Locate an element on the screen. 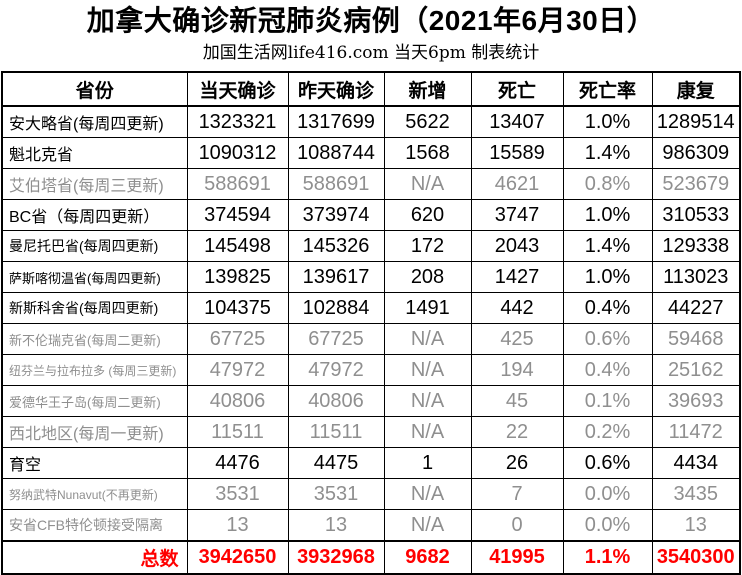 The height and width of the screenshot is (575, 742). cell-province: BC省（每周四更新） is located at coordinates (94, 215).